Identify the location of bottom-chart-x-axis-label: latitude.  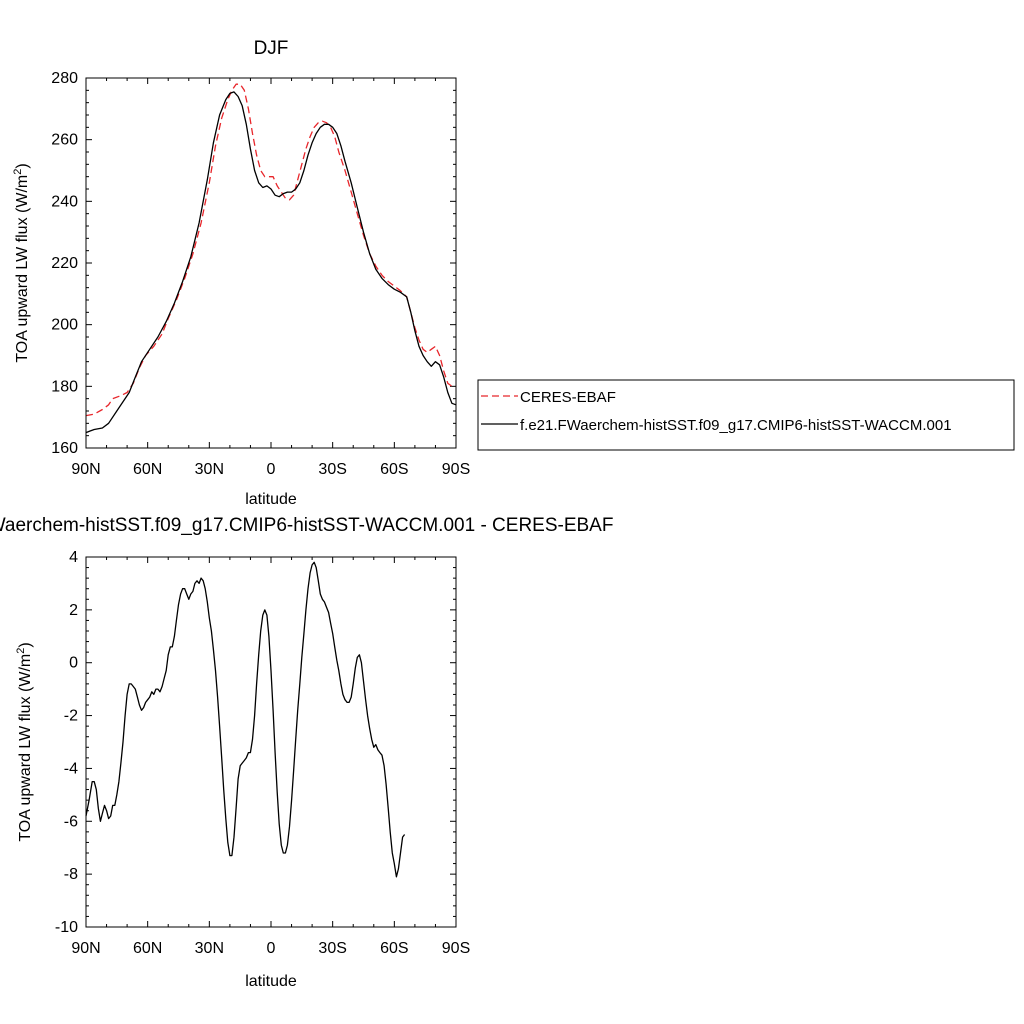
(271, 981).